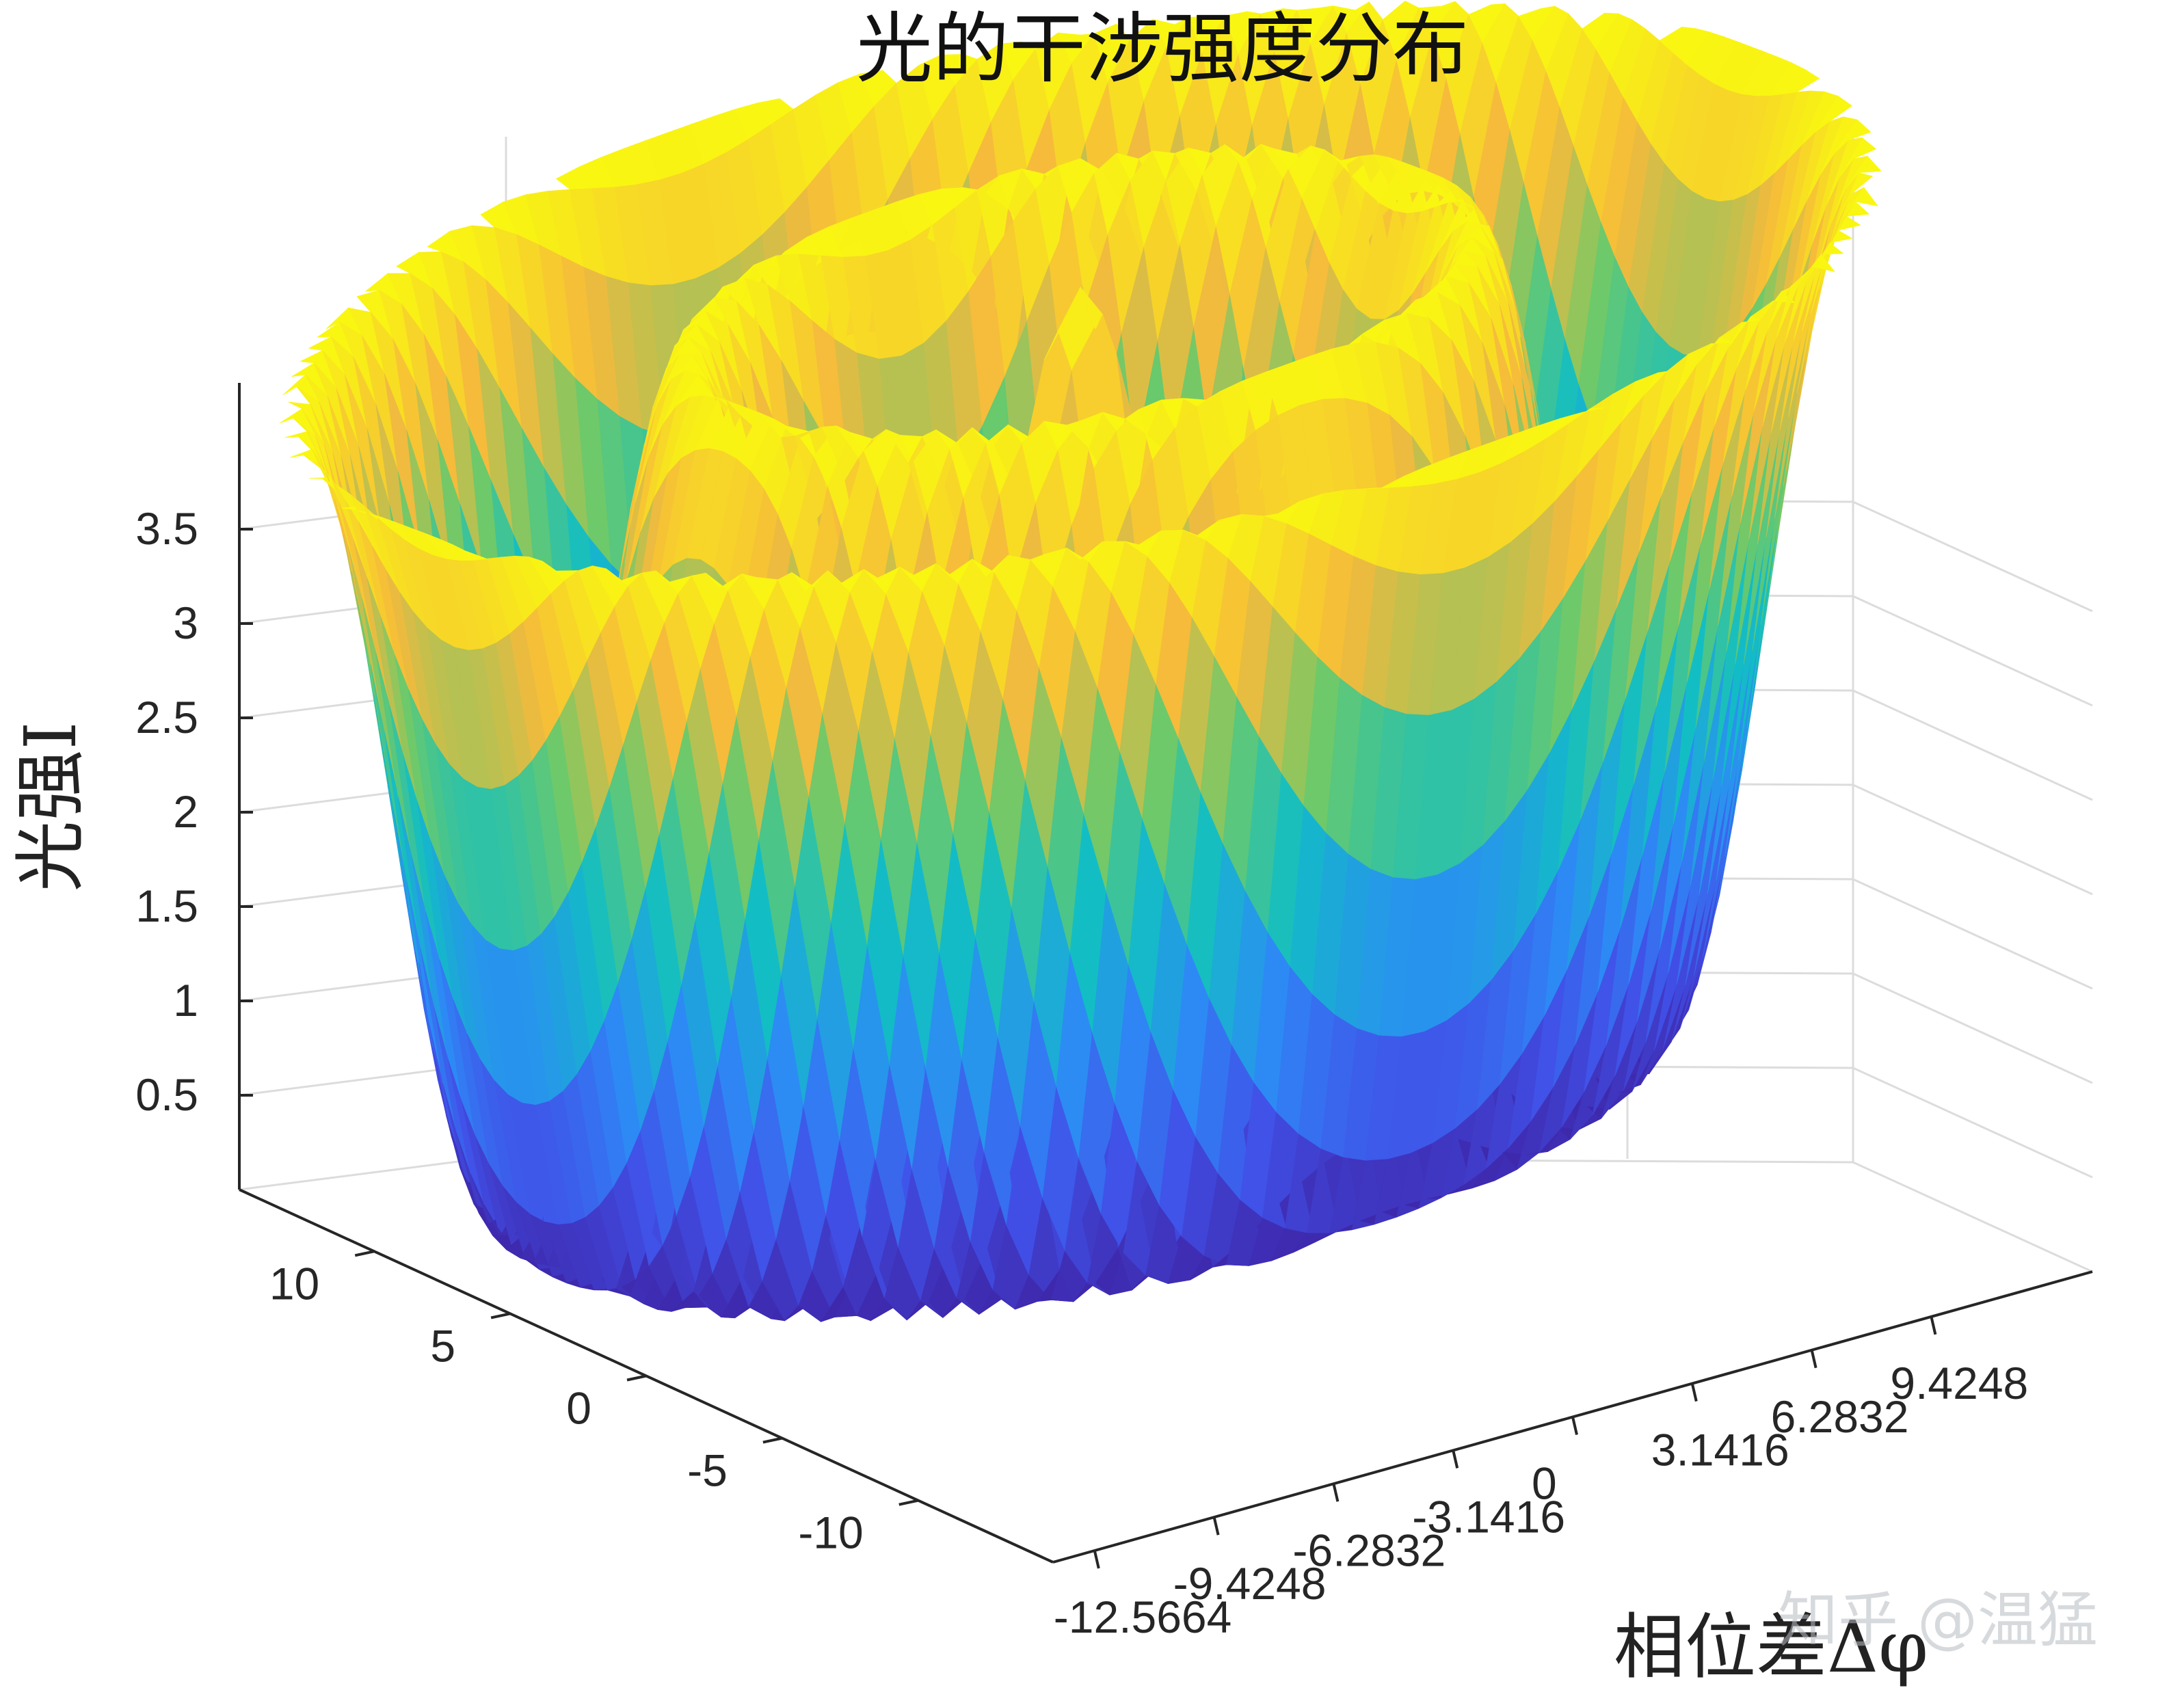 Image resolution: width=2184 pixels, height=1701 pixels. I want to click on chart-title: 光的干涉强度分布, so click(1162, 50).